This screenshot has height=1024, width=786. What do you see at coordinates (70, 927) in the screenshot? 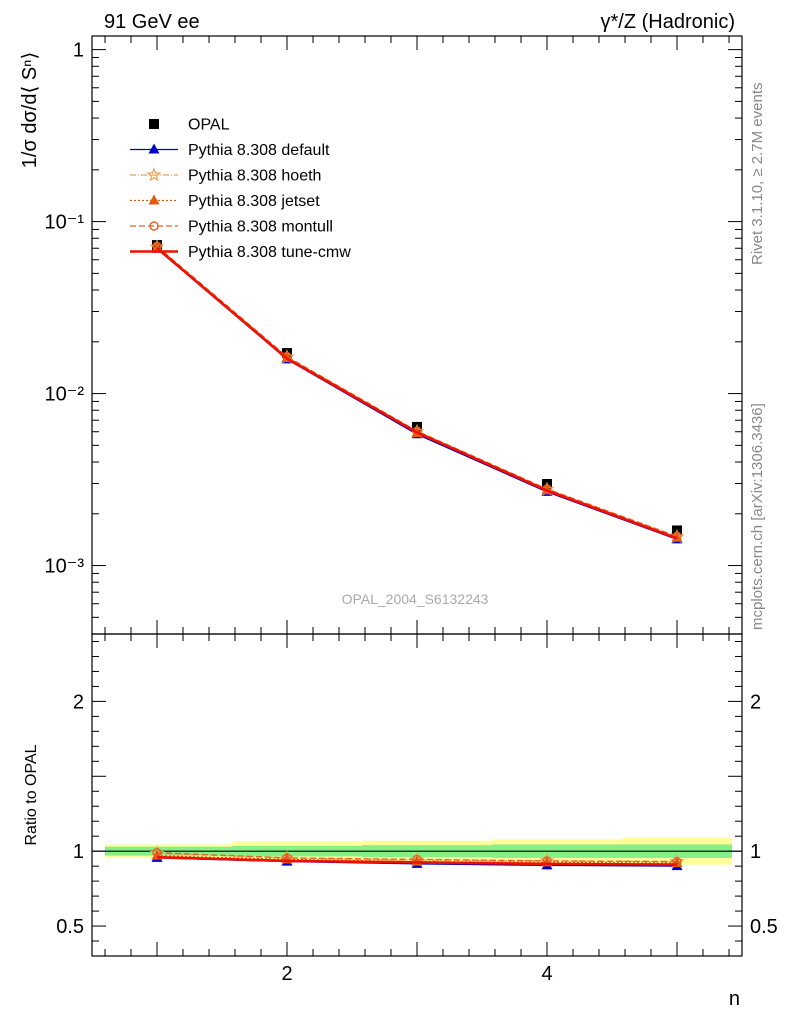
I see `ratio-y-tick-label: 0.5` at bounding box center [70, 927].